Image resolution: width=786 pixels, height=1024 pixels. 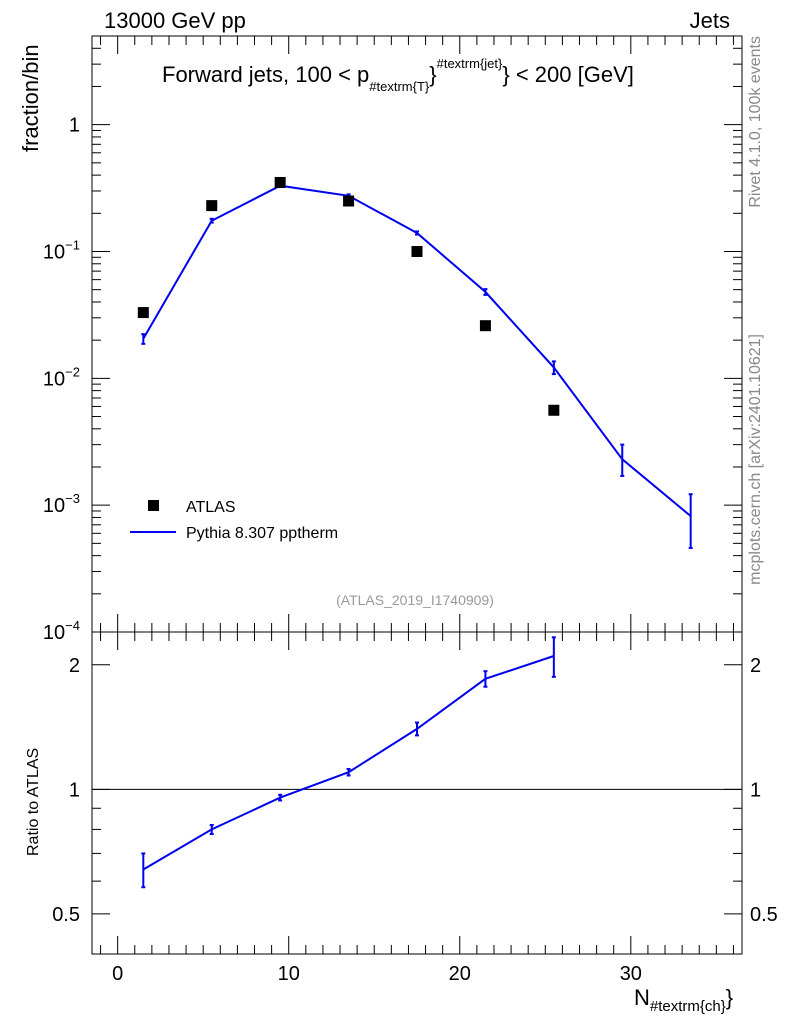 I want to click on main-ylabel: fraction/bin, so click(x=30, y=98).